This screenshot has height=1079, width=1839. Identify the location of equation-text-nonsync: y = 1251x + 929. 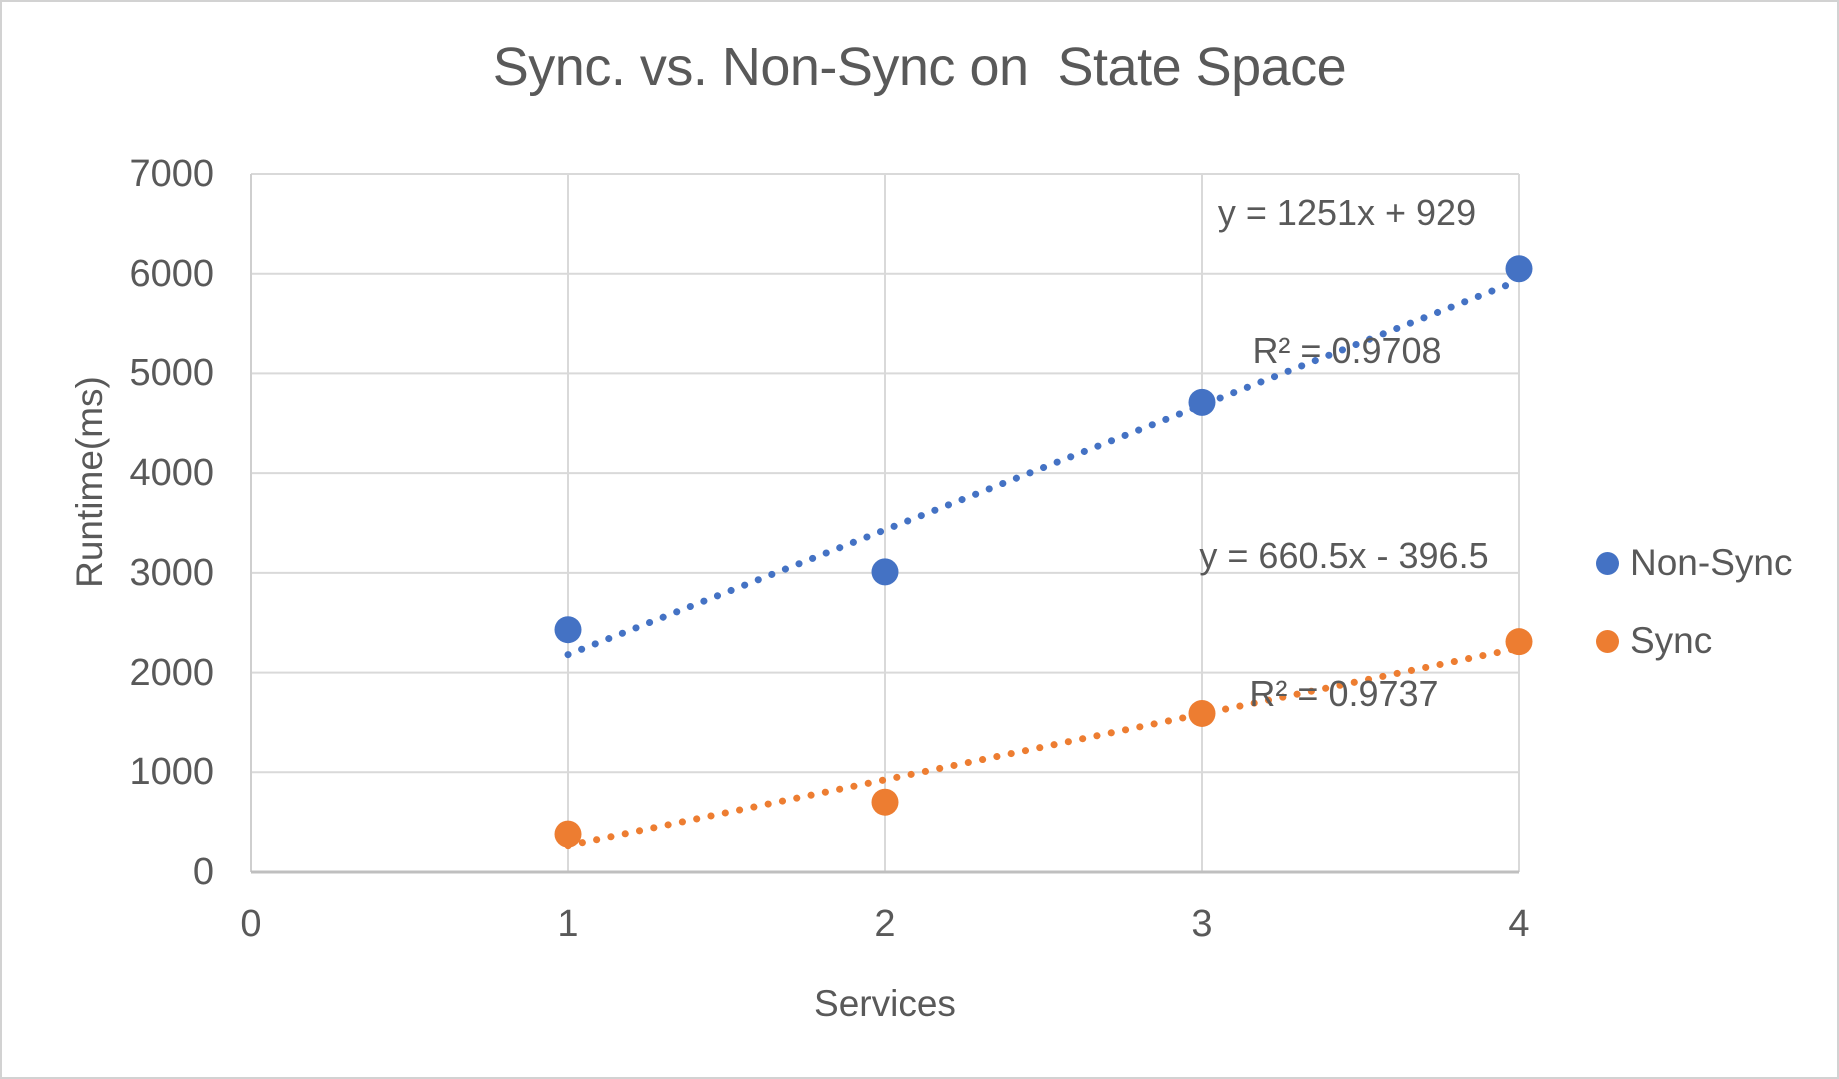
(1347, 212).